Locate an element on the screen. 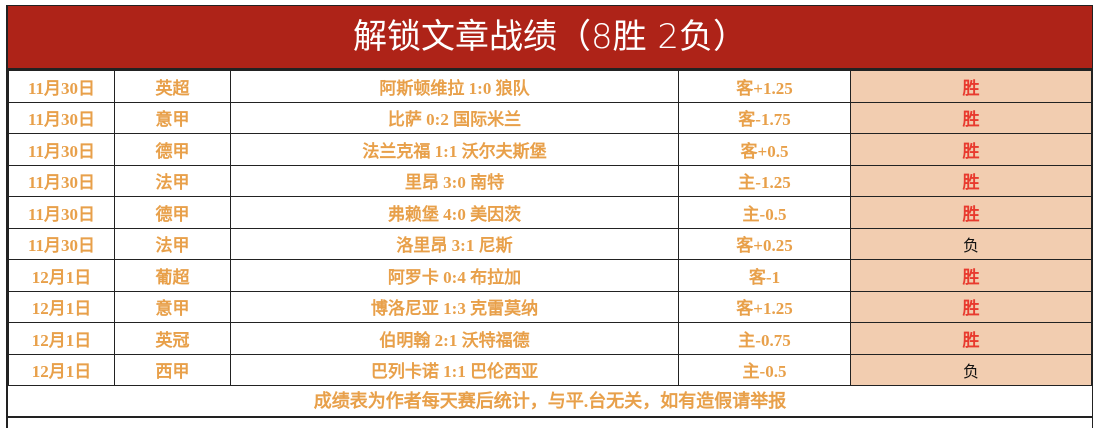 The height and width of the screenshot is (428, 1096). table-row: 12月1日 意甲 博洛尼亚 1:3 克雷莫纳 客+1.25 胜 is located at coordinates (550, 306).